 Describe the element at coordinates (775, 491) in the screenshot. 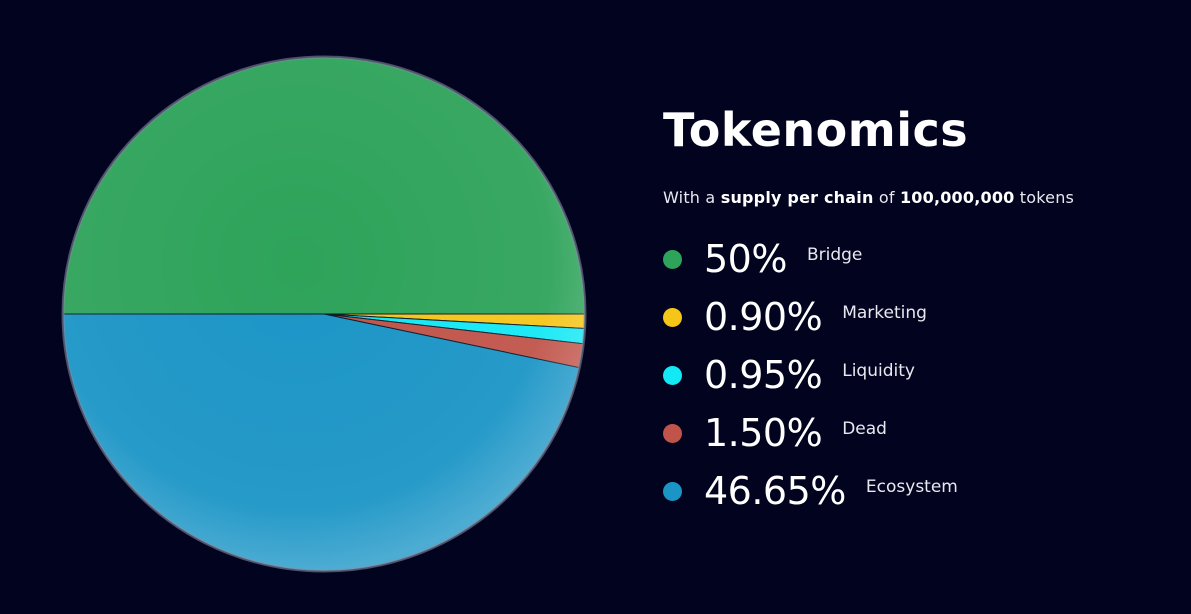

I see `legend-percent-ecosystem: 46.65%` at that location.